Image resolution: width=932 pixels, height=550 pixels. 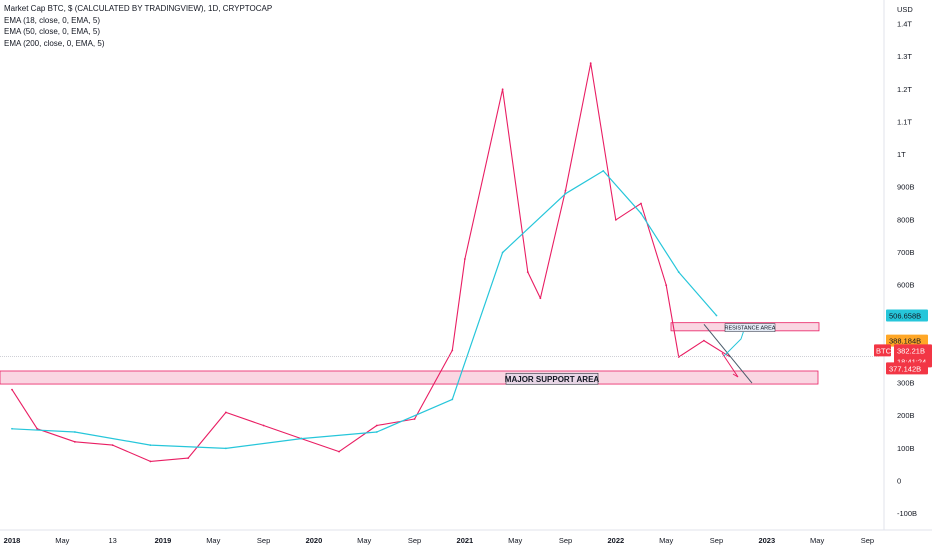 What do you see at coordinates (906, 448) in the screenshot?
I see `y-tick-label: 100B` at bounding box center [906, 448].